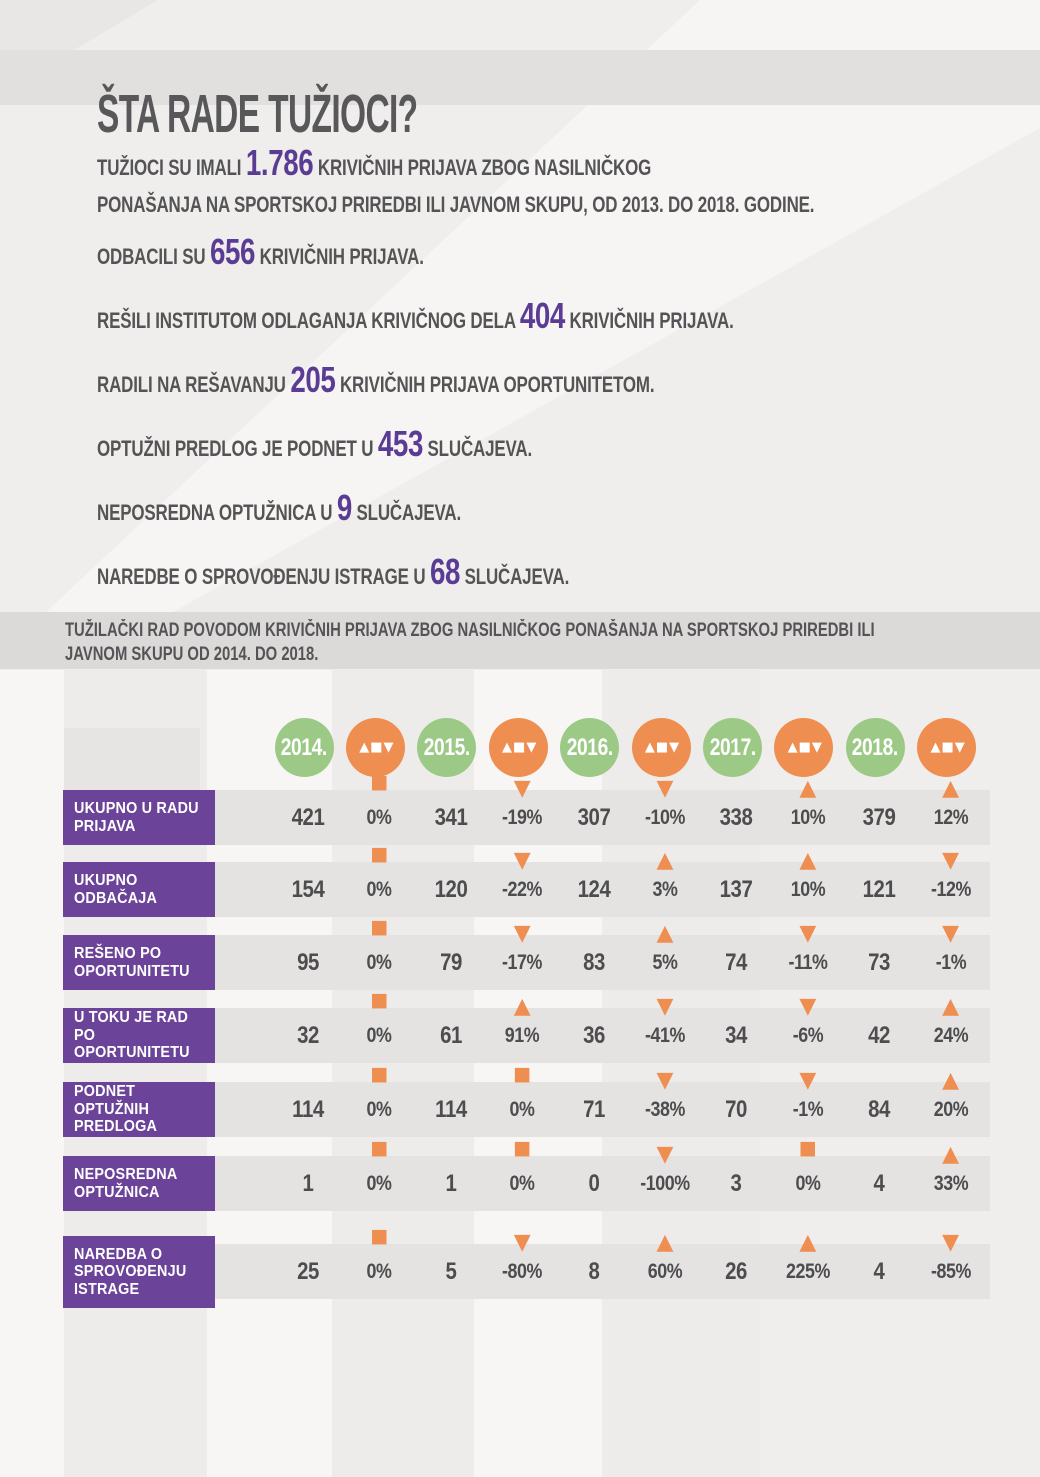 The image size is (1040, 1477). I want to click on change-value: -6%, so click(808, 1035).